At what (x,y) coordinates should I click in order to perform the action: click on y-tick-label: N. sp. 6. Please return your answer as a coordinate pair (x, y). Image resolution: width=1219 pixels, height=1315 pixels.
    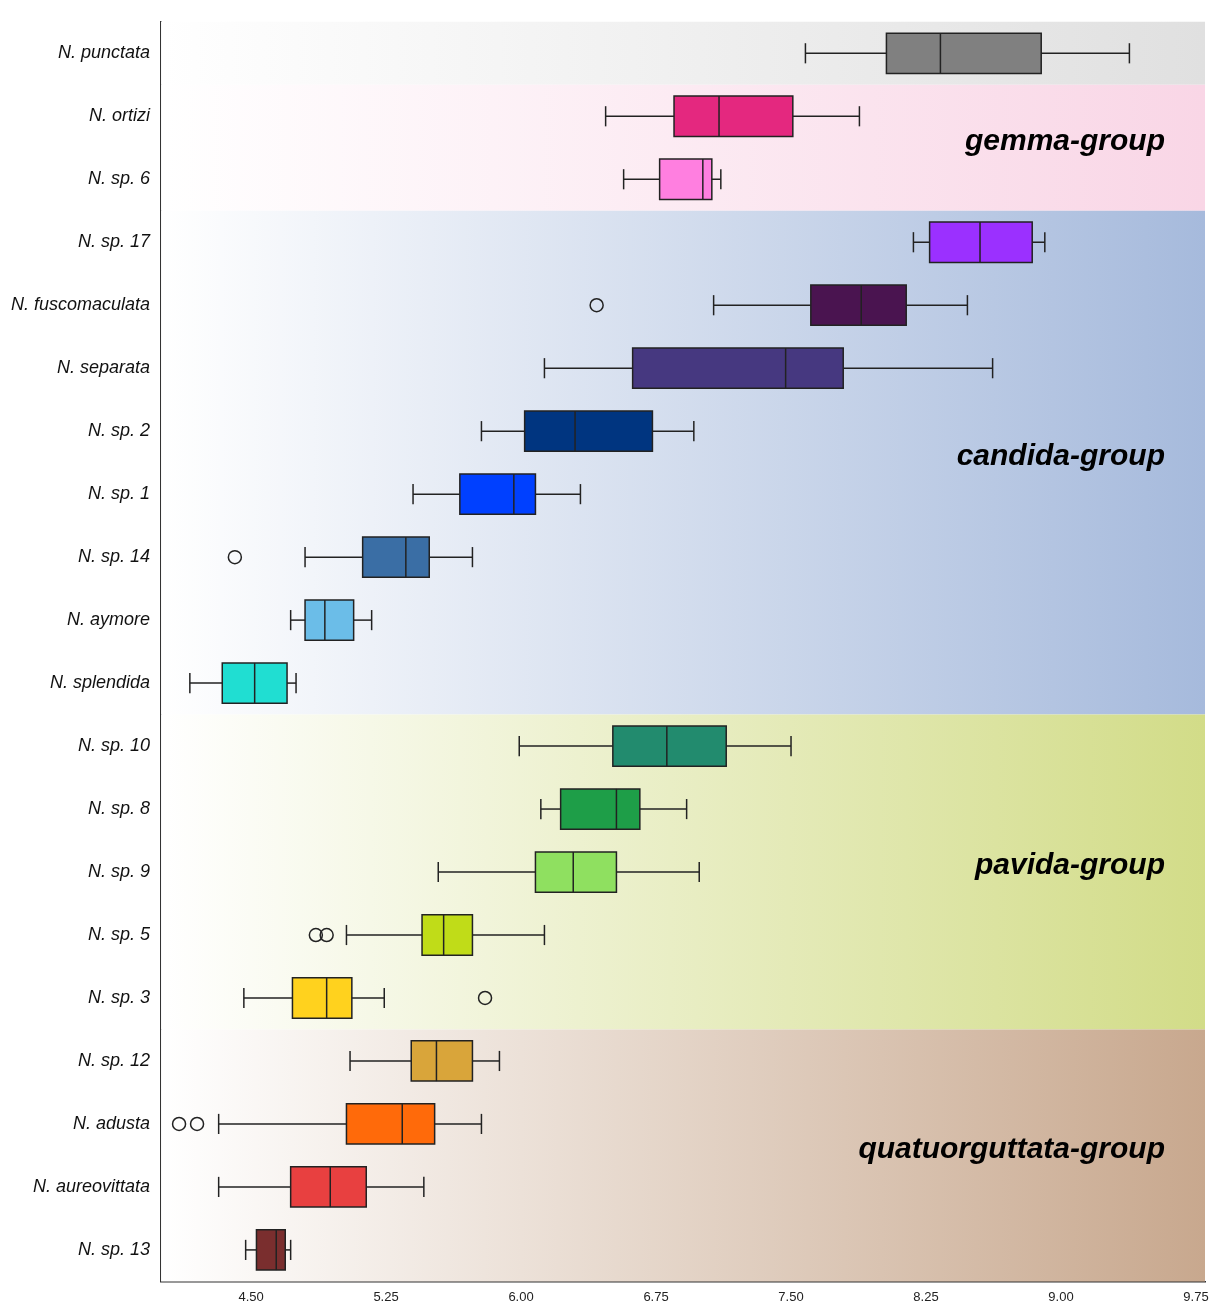
    Looking at the image, I should click on (120, 178).